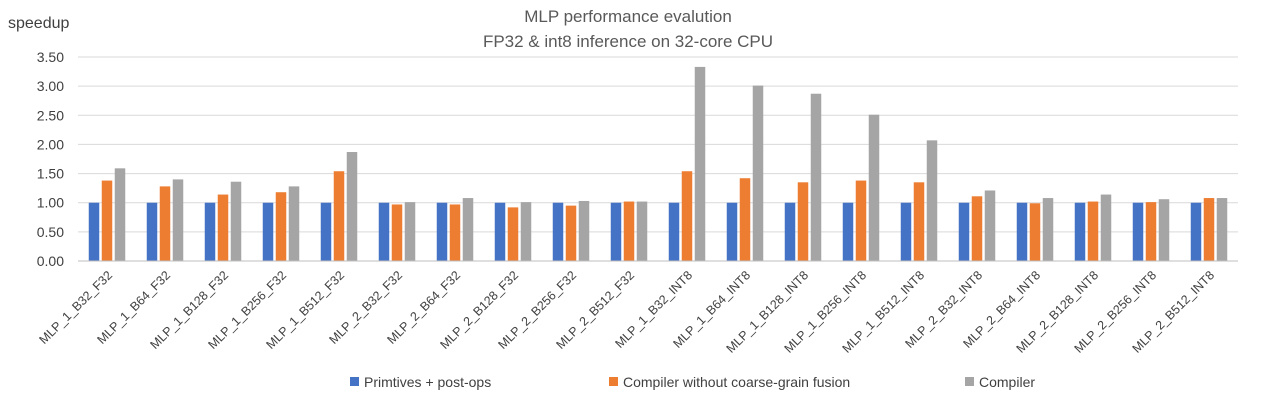  I want to click on y-tick-label: 1.00, so click(50, 203).